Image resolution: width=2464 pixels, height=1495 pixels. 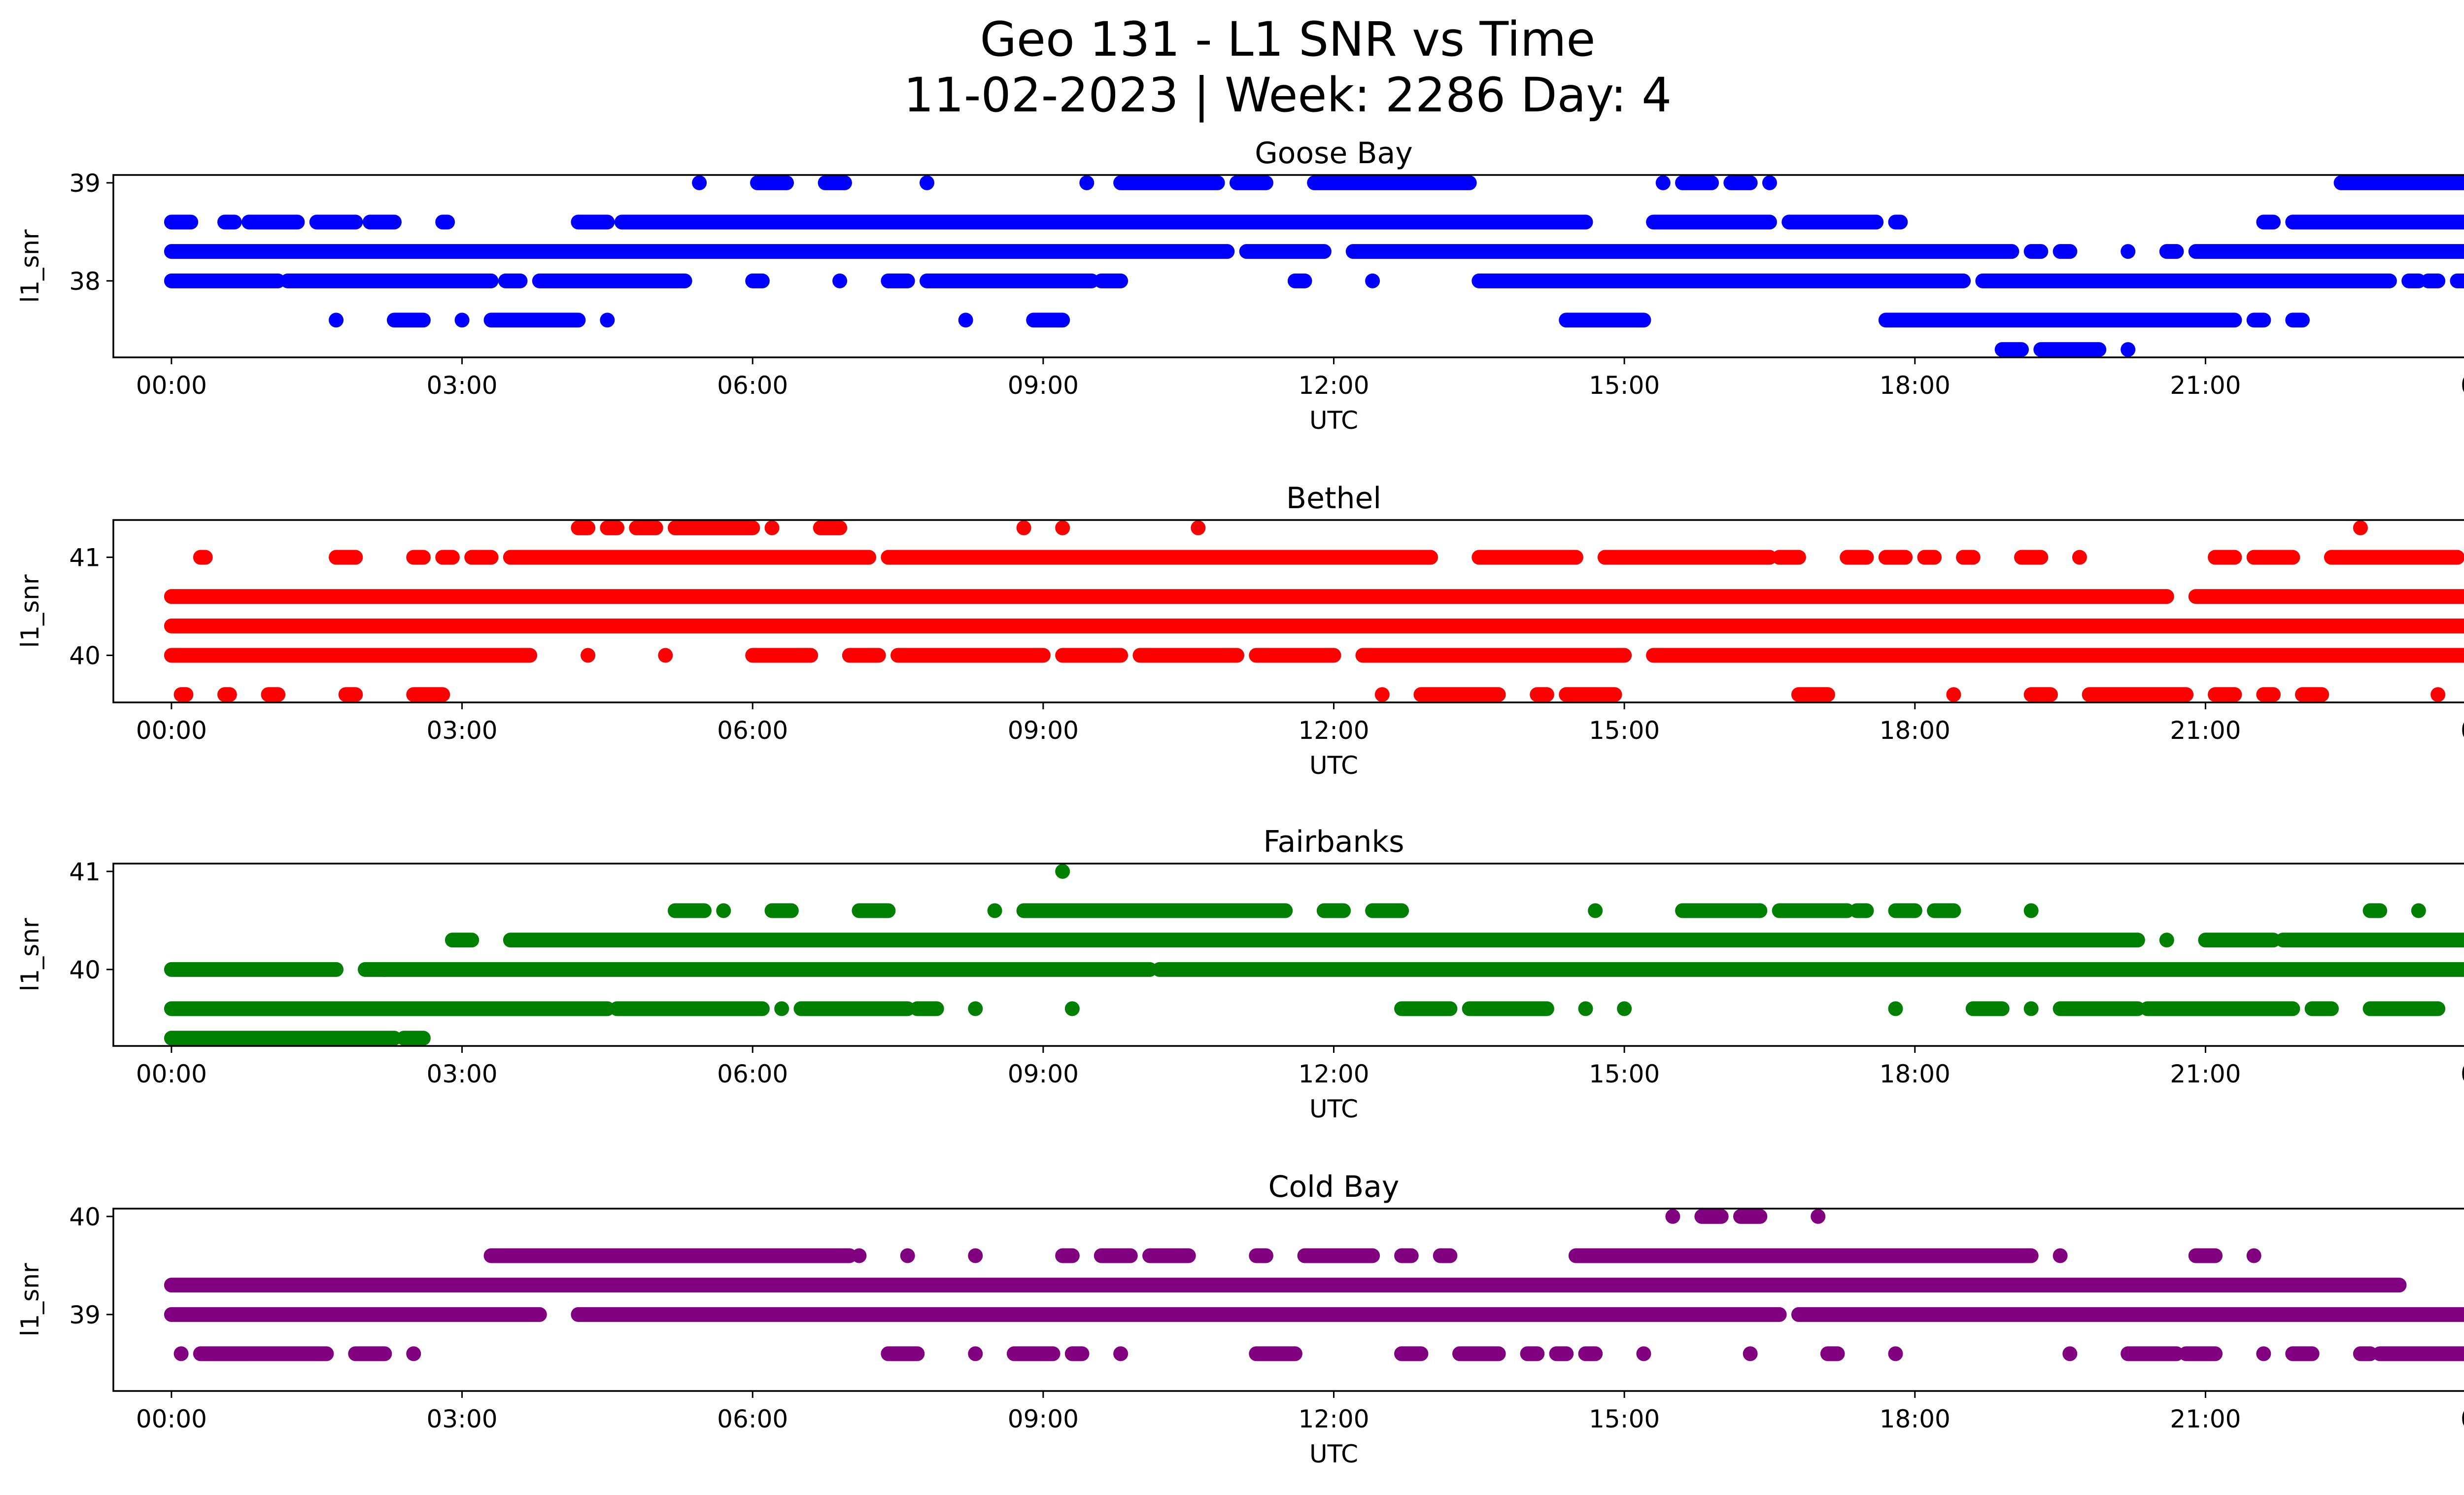 What do you see at coordinates (462, 385) in the screenshot?
I see `x-tick-label: 03:00` at bounding box center [462, 385].